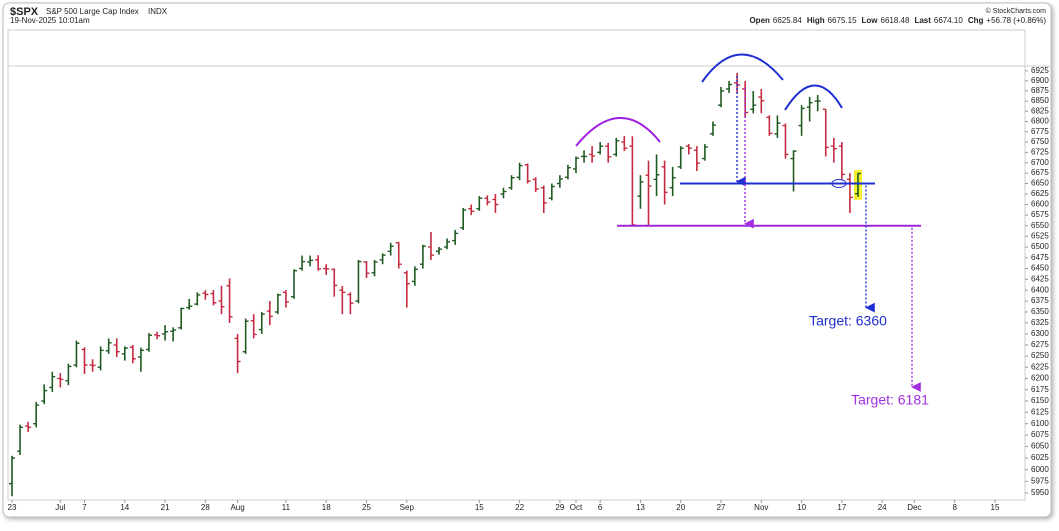 The height and width of the screenshot is (531, 1059). What do you see at coordinates (787, 20) in the screenshot?
I see `quote-value: 6625.84` at bounding box center [787, 20].